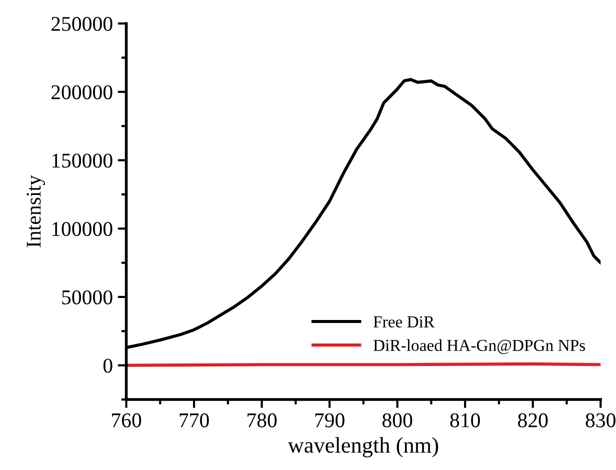 The image size is (616, 470). What do you see at coordinates (397, 420) in the screenshot?
I see `x-tick-label: 800` at bounding box center [397, 420].